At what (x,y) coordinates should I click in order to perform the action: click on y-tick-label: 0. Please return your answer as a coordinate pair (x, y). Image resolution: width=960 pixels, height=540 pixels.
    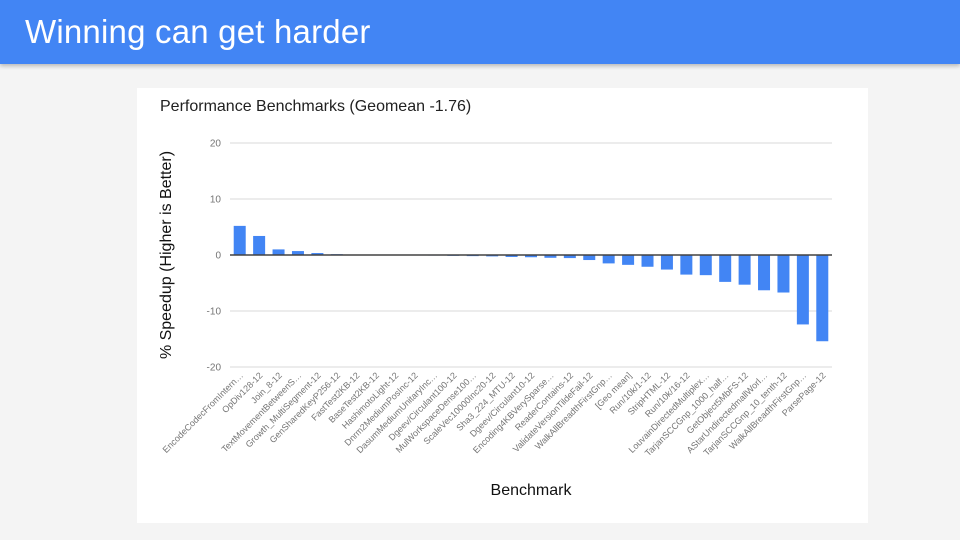
    Looking at the image, I should click on (218, 256).